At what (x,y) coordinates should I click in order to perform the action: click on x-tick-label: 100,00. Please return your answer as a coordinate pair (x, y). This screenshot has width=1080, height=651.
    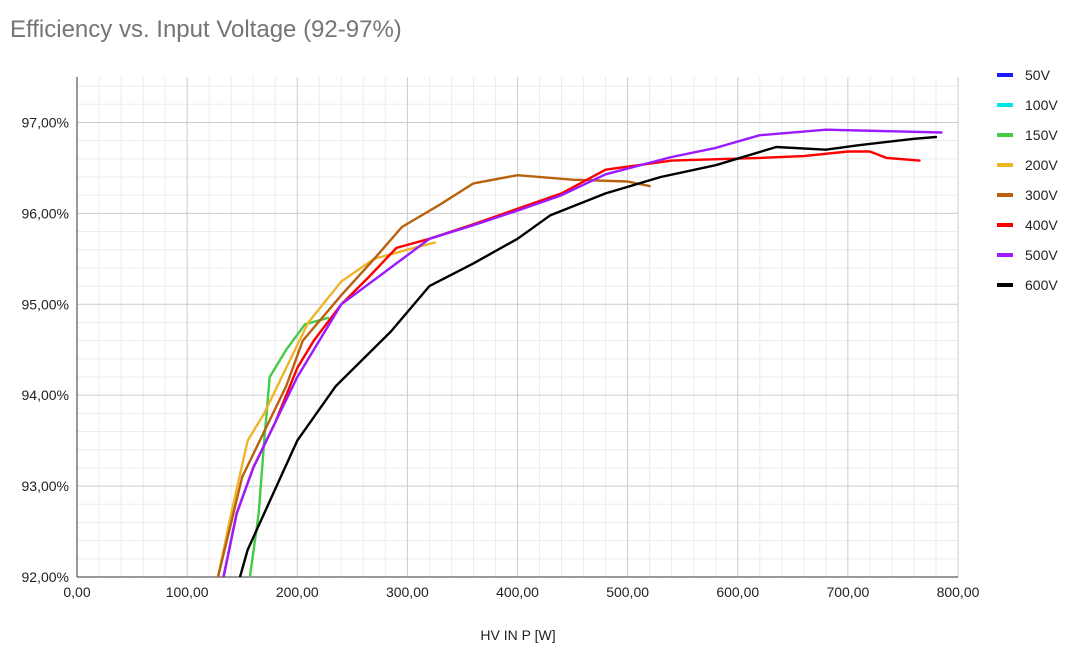
    Looking at the image, I should click on (187, 592).